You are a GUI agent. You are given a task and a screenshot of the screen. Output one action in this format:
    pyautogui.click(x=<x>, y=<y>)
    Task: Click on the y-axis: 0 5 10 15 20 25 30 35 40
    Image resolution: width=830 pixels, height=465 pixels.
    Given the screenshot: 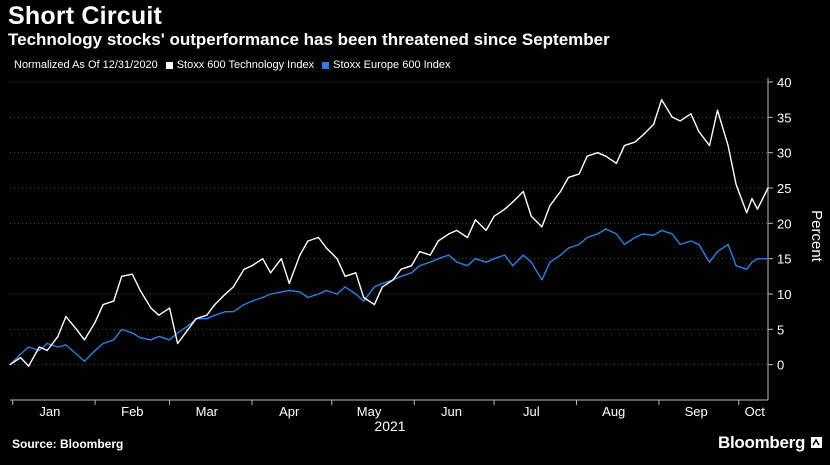 What is the action you would take?
    pyautogui.click(x=779, y=237)
    